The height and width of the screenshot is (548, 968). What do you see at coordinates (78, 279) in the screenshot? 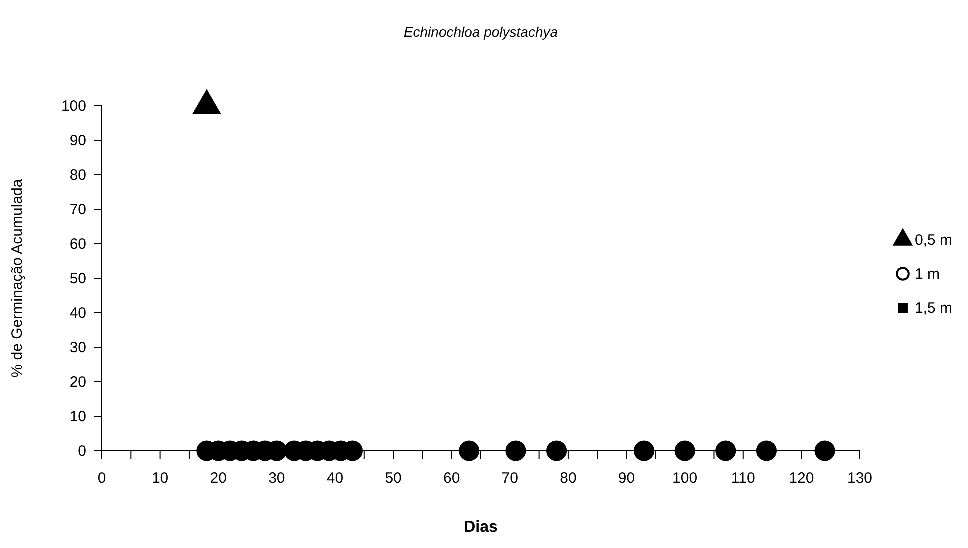
I see `y-tick-label: 50` at bounding box center [78, 279].